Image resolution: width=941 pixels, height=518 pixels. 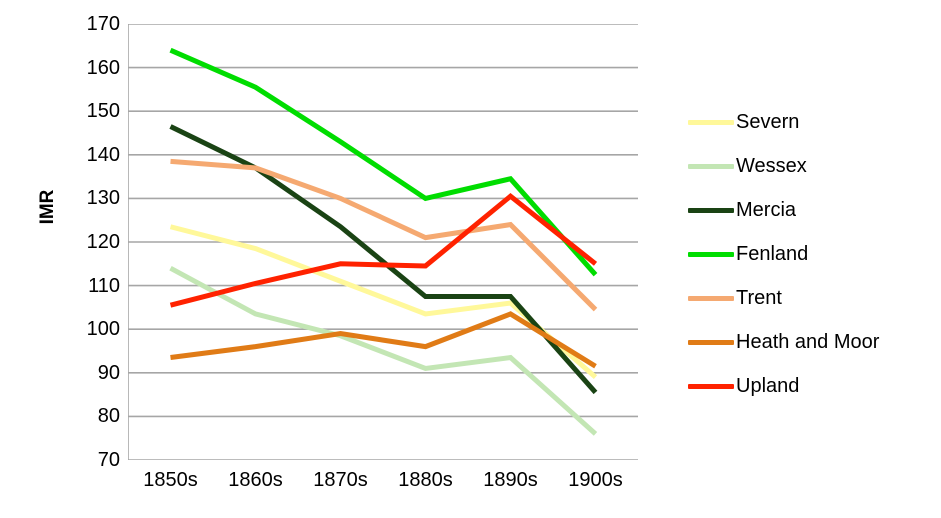 I want to click on x-tick-label: 1860s, so click(x=255, y=480).